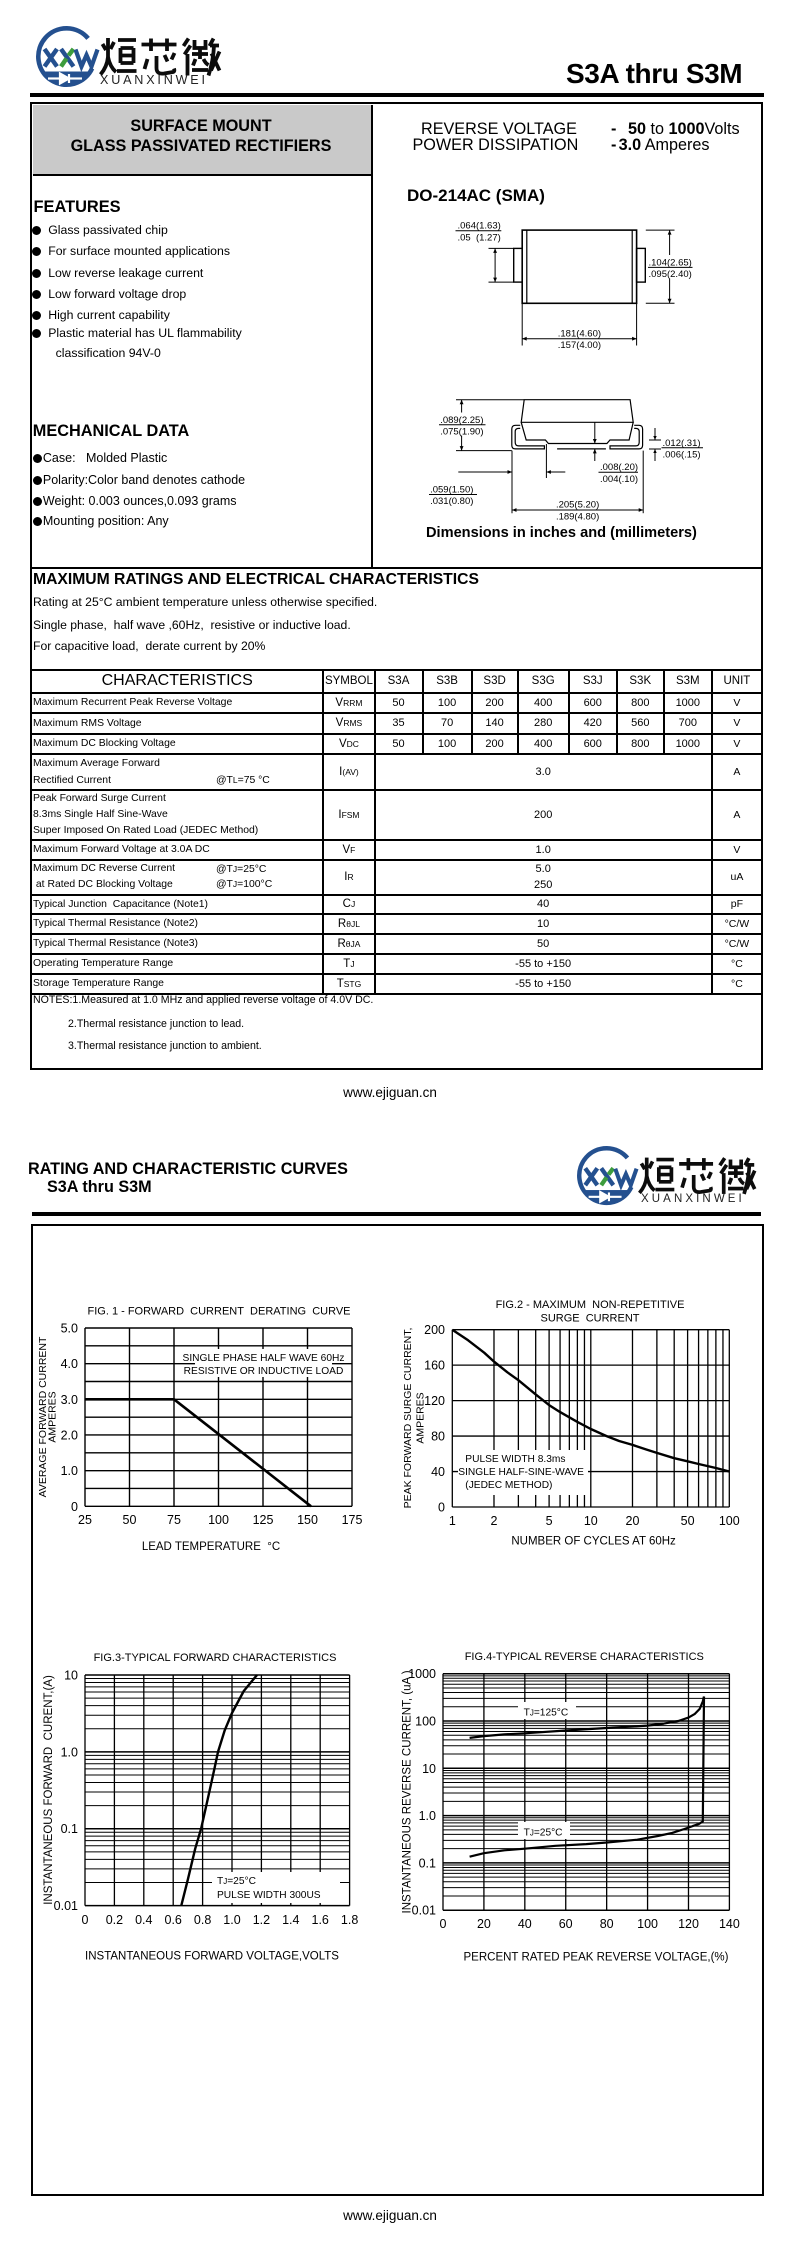 Image resolution: width=793 pixels, height=2244 pixels. What do you see at coordinates (264, 1371) in the screenshot?
I see `svg-text: RESISTIVE OR INDUCTIVE LOAD` at bounding box center [264, 1371].